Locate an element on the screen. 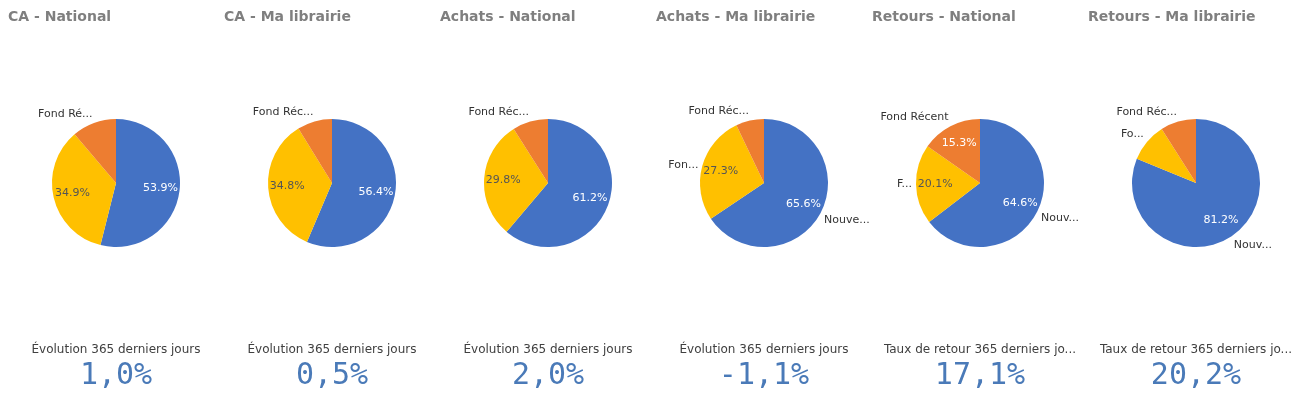 Image resolution: width=1309 pixels, height=416 pixels. data-label: 61.2% is located at coordinates (590, 198).